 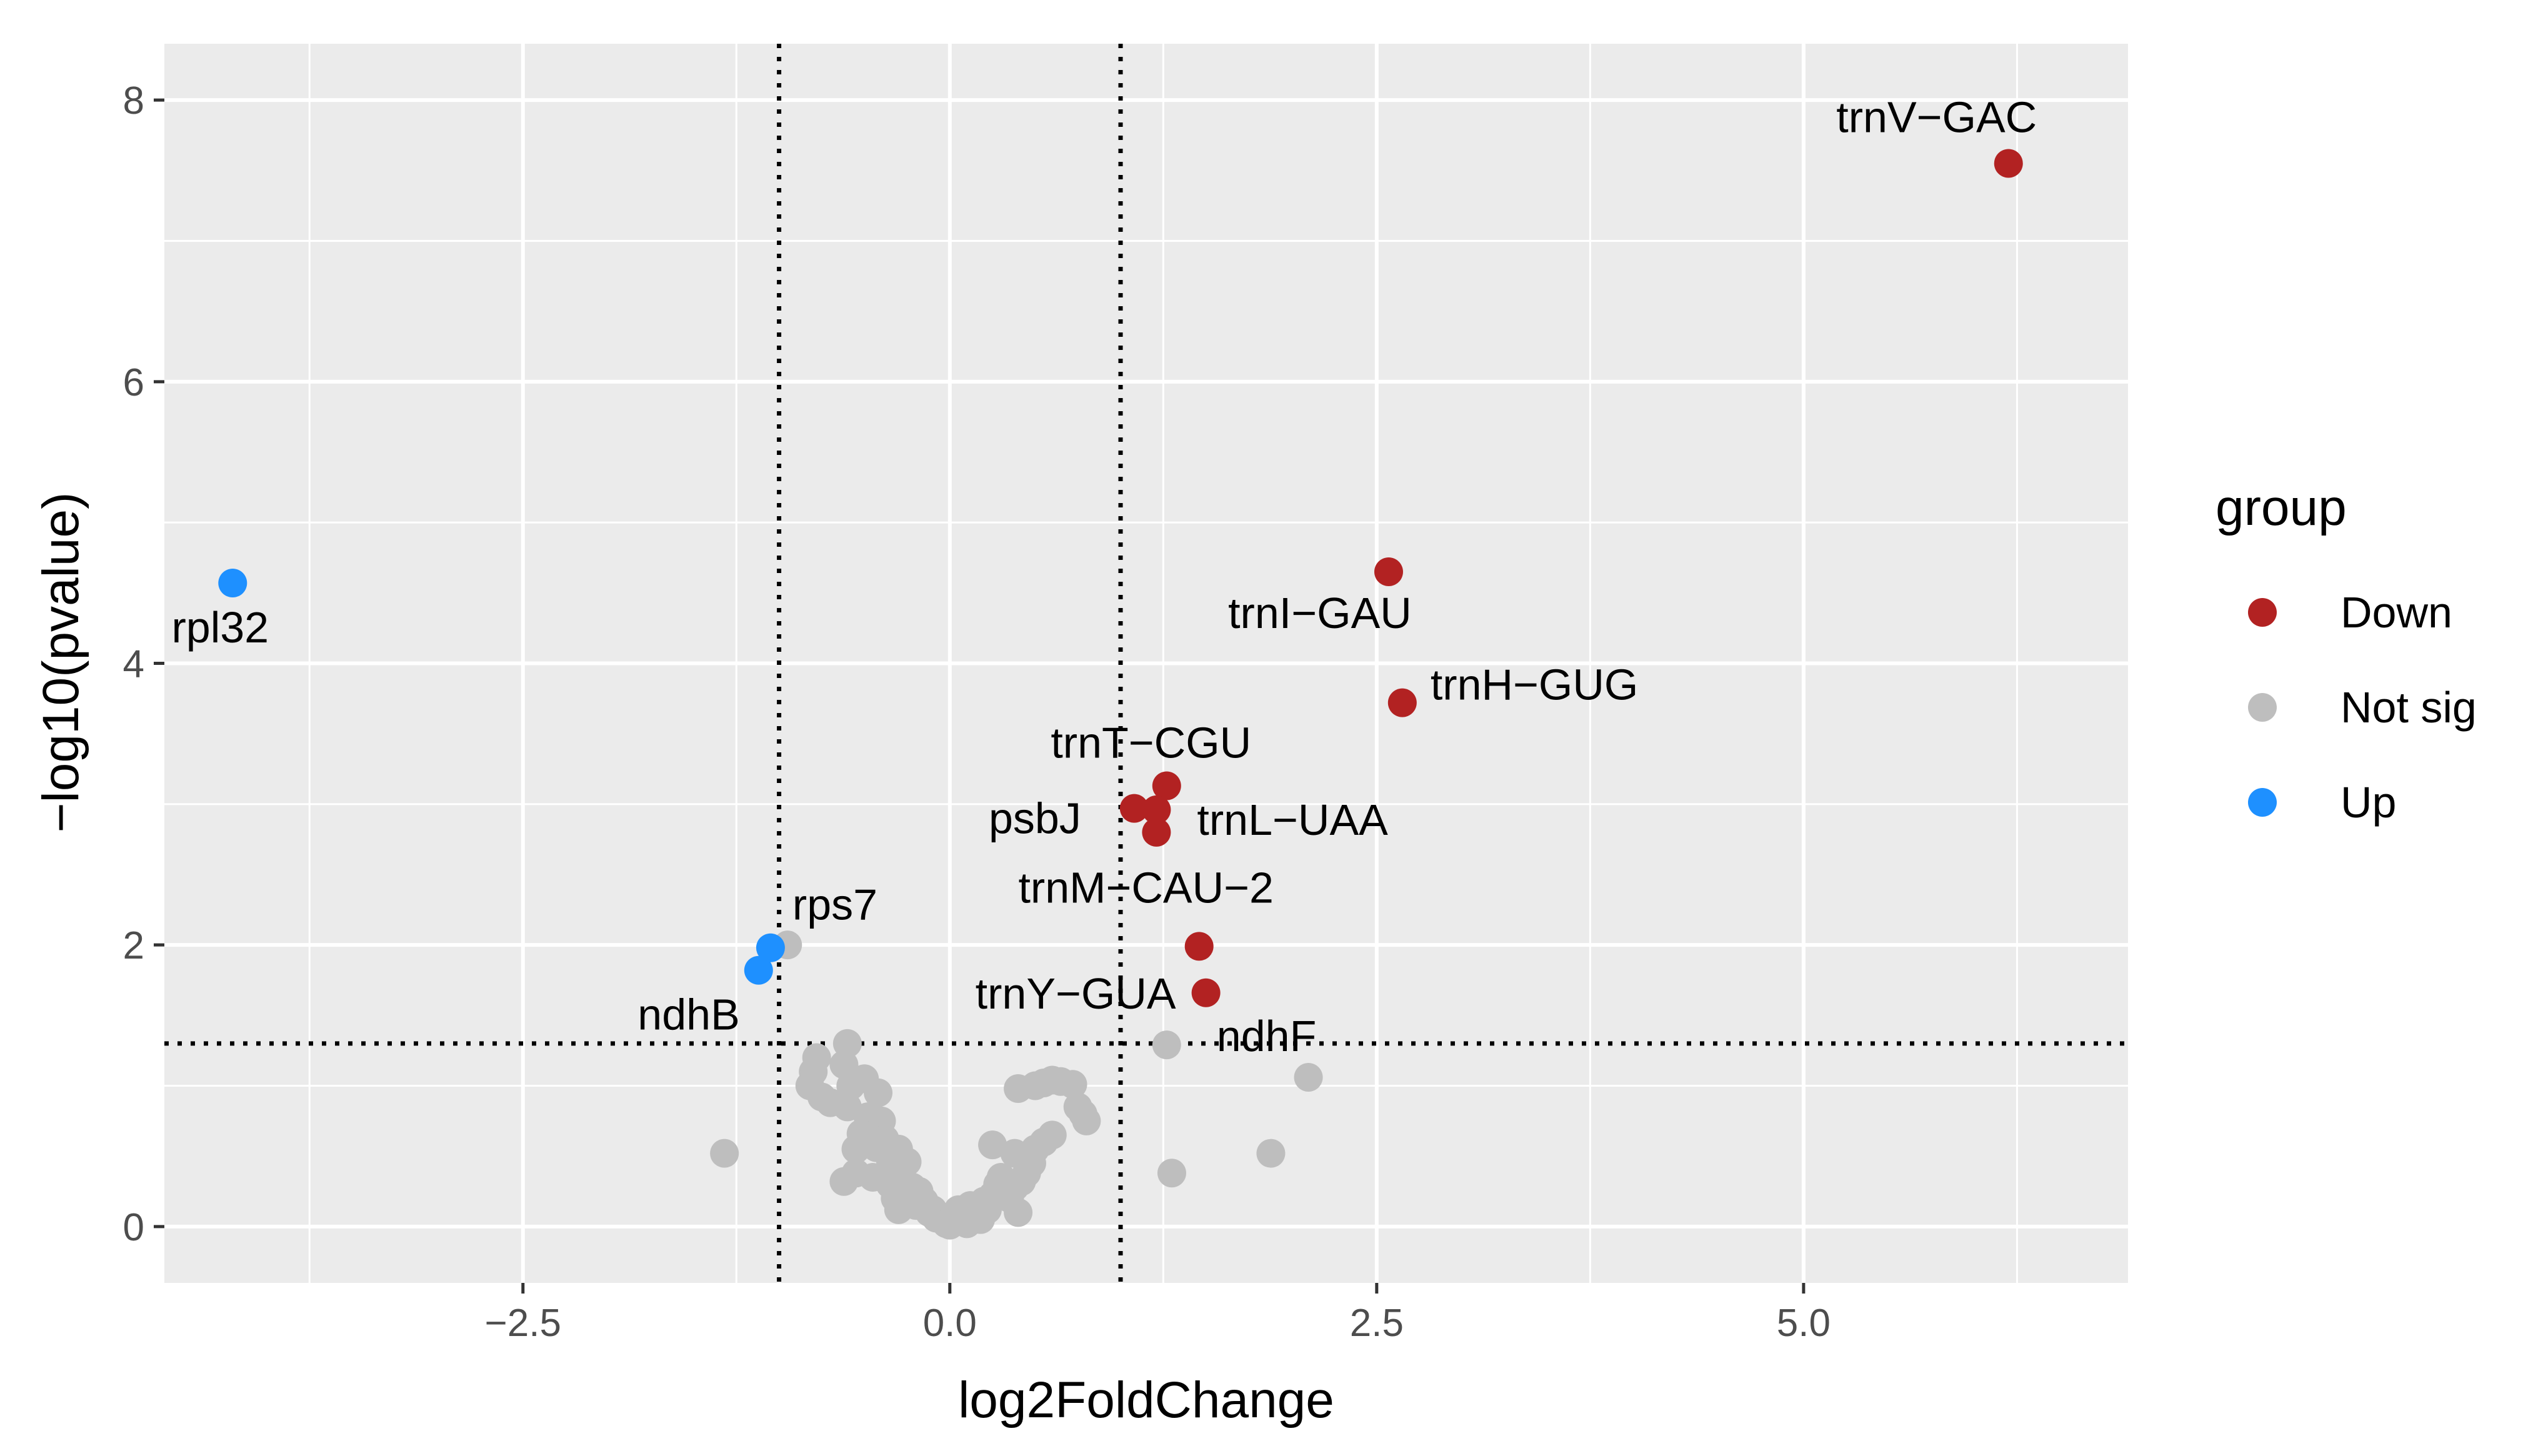 What do you see at coordinates (1804, 1323) in the screenshot?
I see `x-tick-label: 5.0` at bounding box center [1804, 1323].